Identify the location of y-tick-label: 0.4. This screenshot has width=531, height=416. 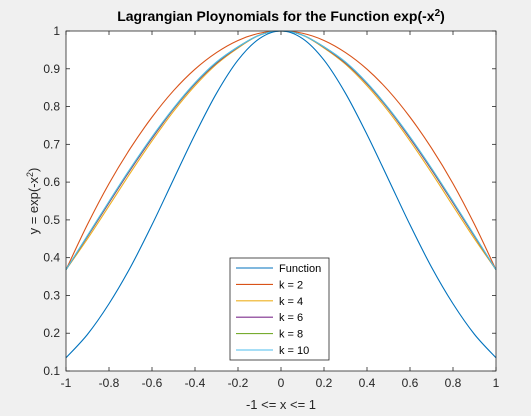
(51, 258).